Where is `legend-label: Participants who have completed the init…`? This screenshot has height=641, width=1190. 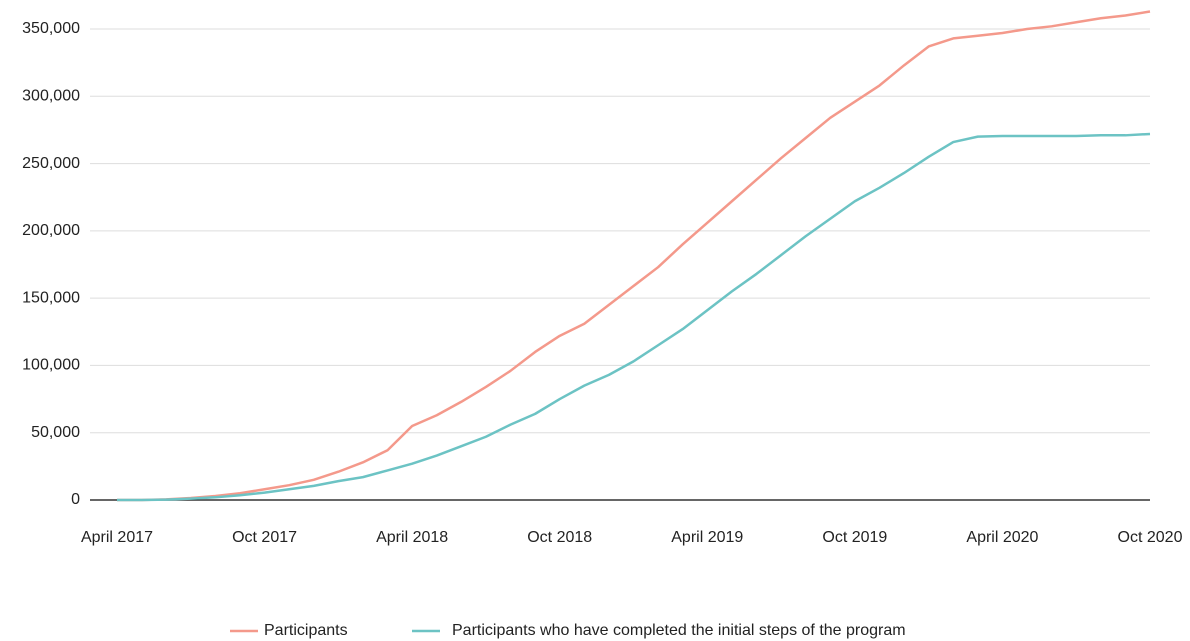 legend-label: Participants who have completed the init… is located at coordinates (679, 630).